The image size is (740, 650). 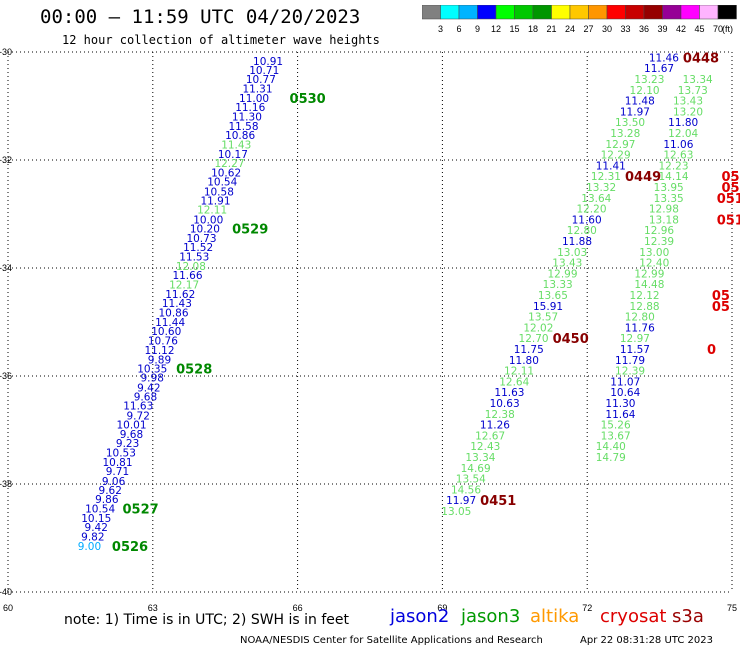 I want to click on swh-label: 13.32, so click(x=601, y=188).